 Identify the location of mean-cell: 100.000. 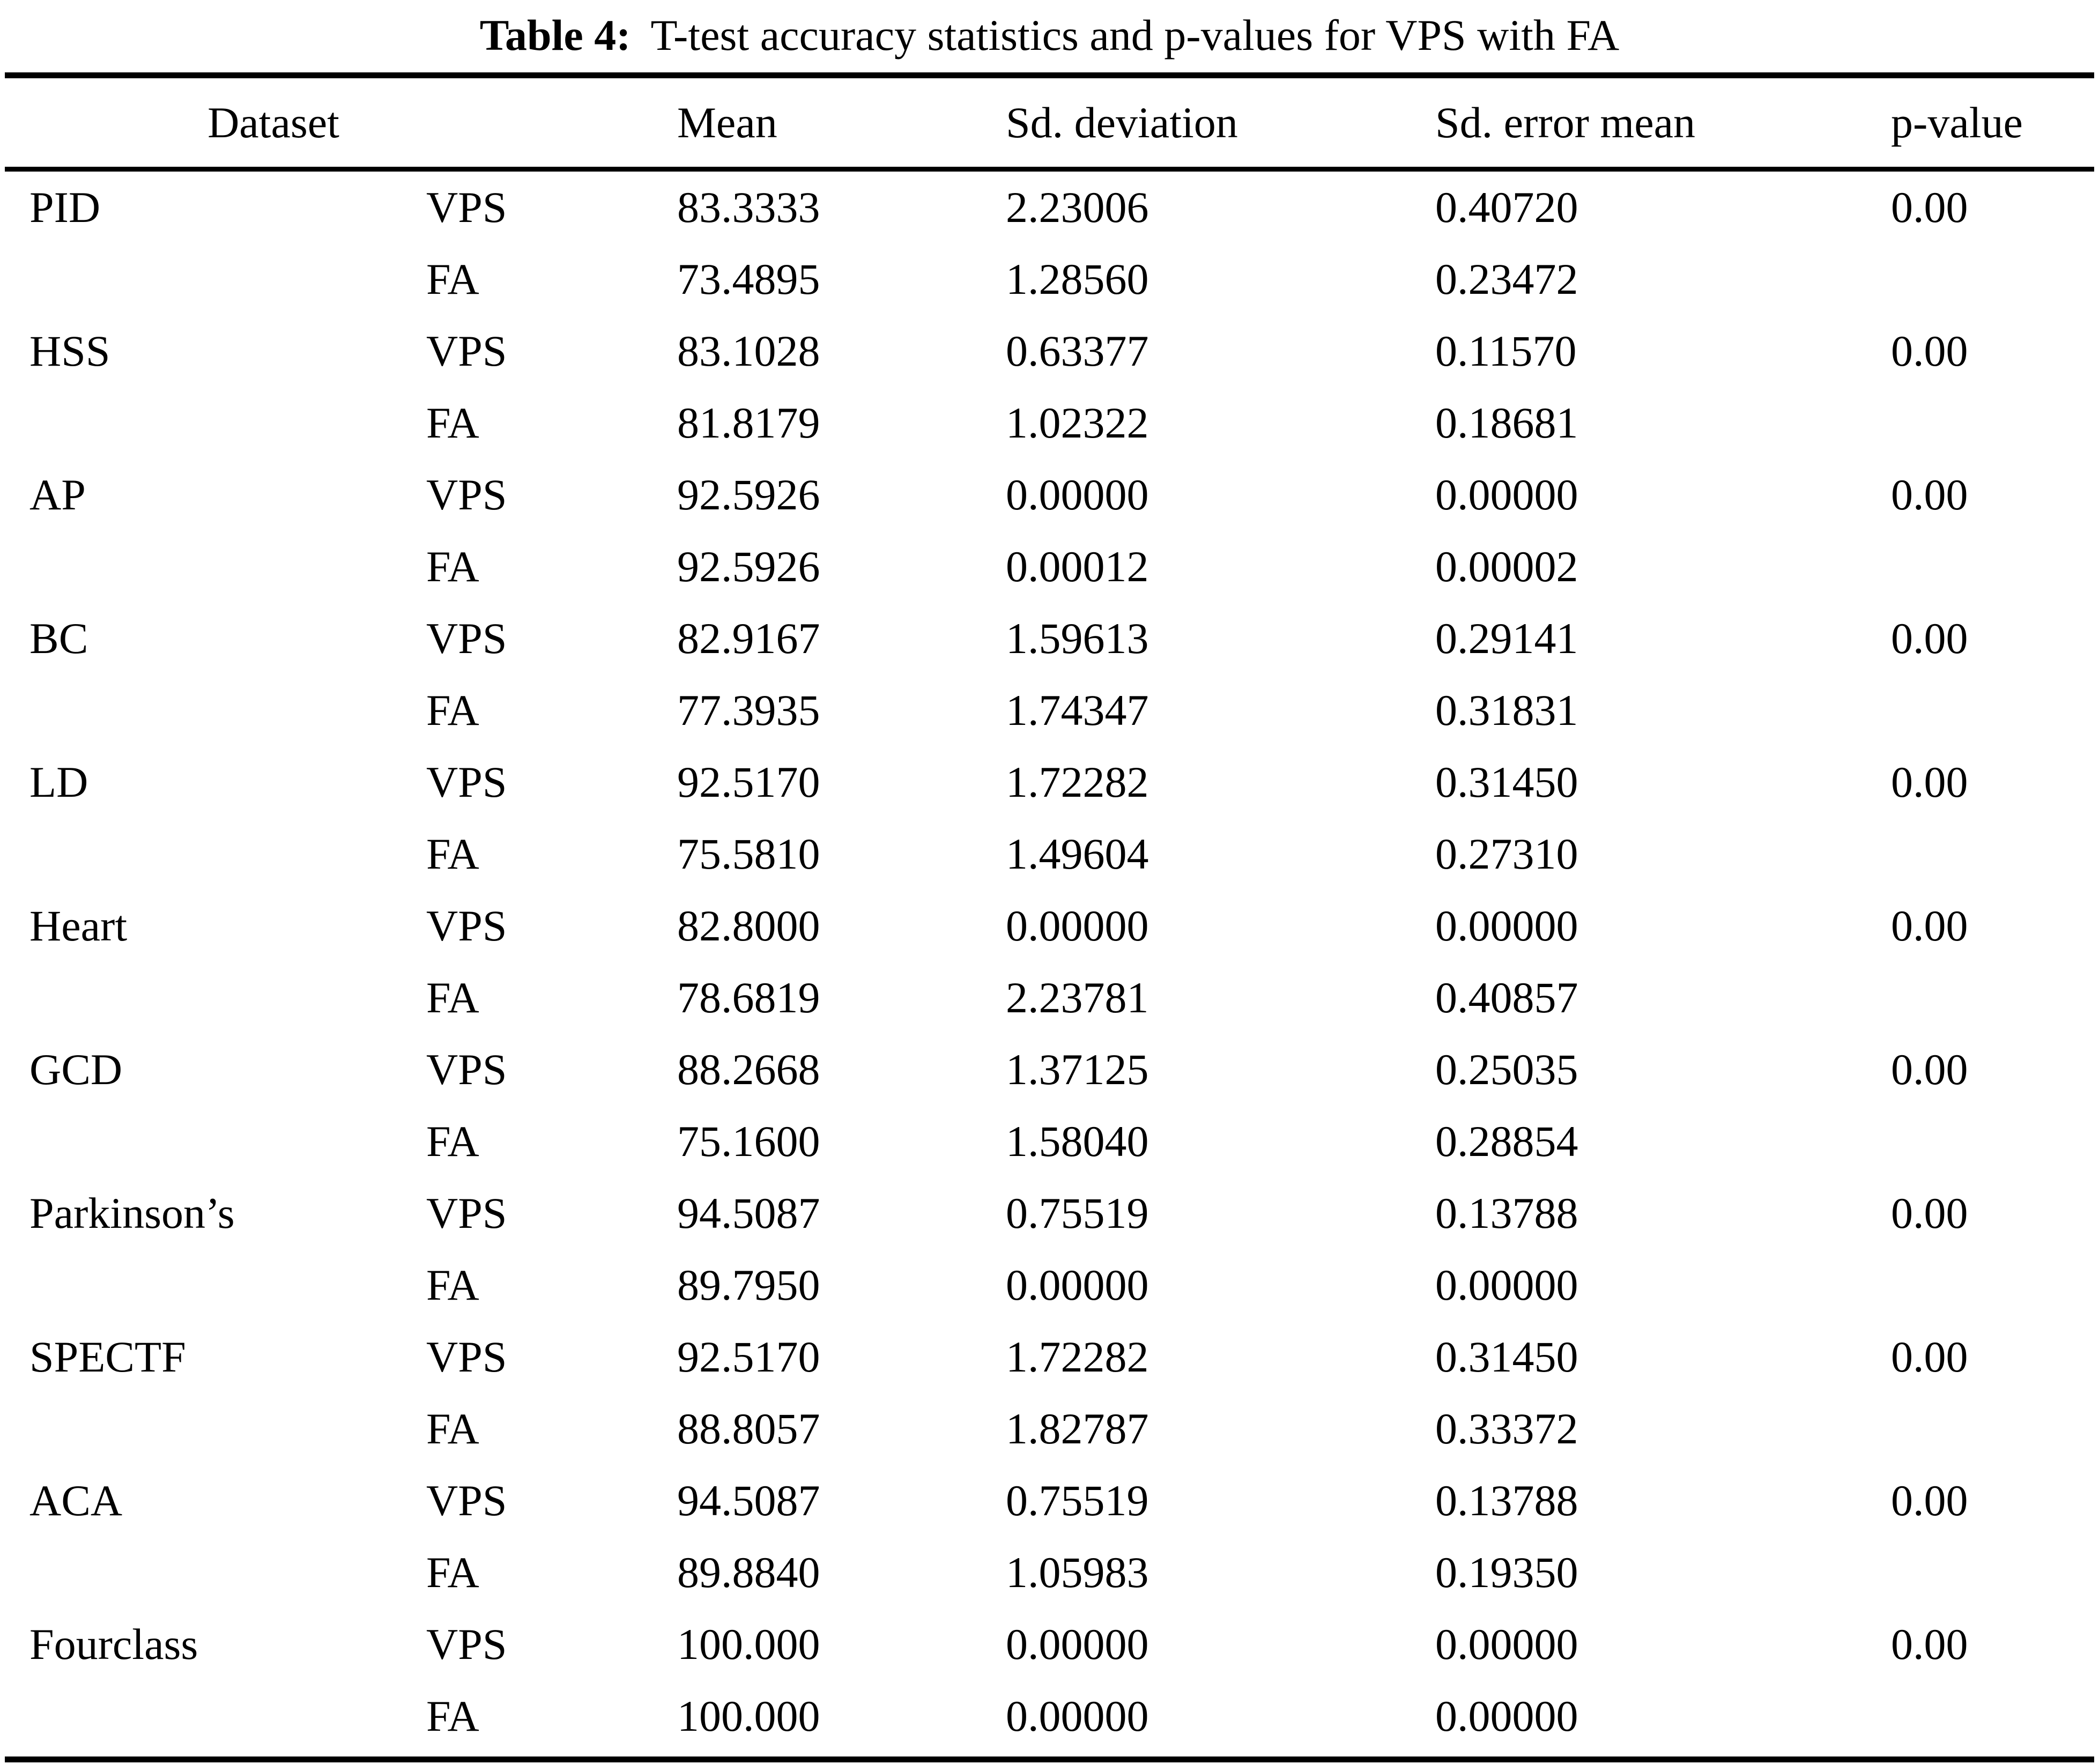
(748, 1716).